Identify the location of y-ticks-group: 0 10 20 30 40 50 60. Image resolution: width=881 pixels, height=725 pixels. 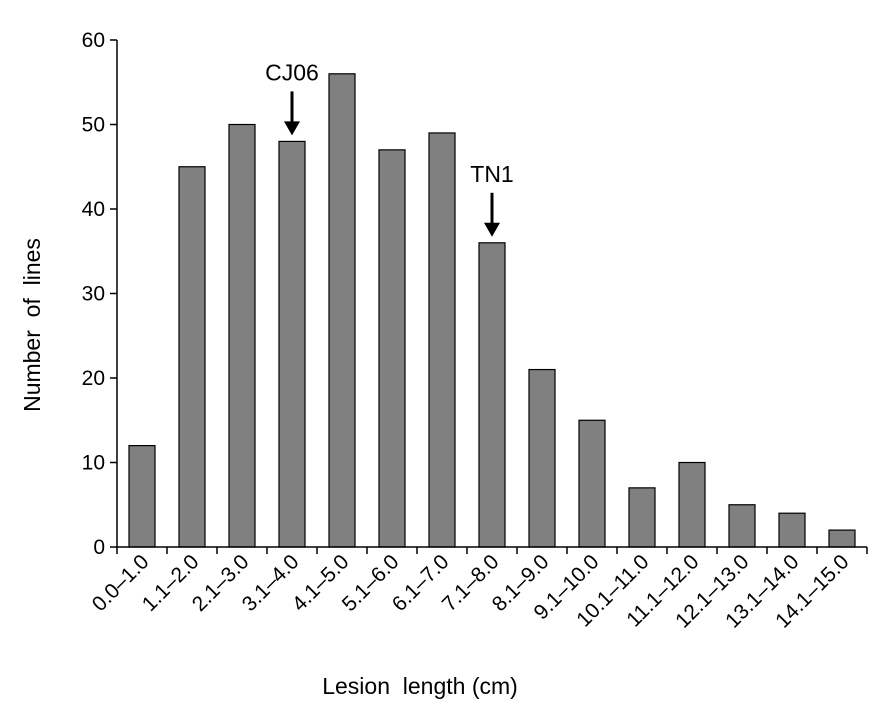
(99, 294).